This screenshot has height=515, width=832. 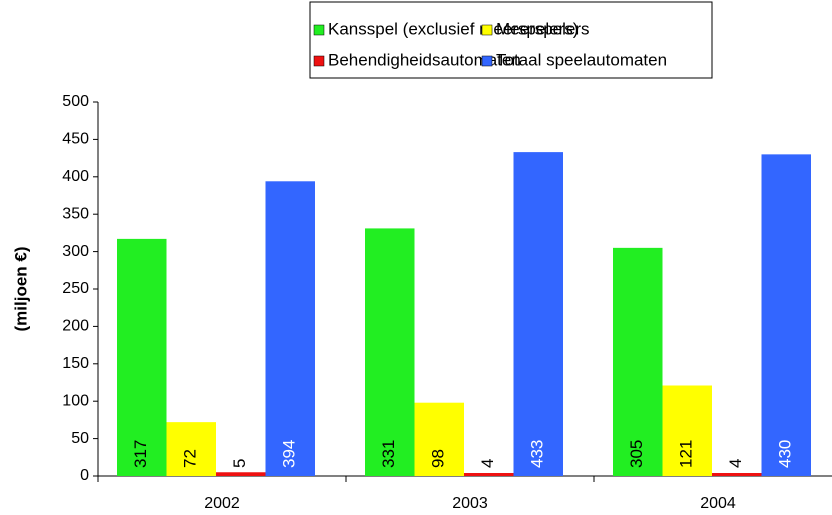 What do you see at coordinates (80, 438) in the screenshot?
I see `y-tick-label: 50` at bounding box center [80, 438].